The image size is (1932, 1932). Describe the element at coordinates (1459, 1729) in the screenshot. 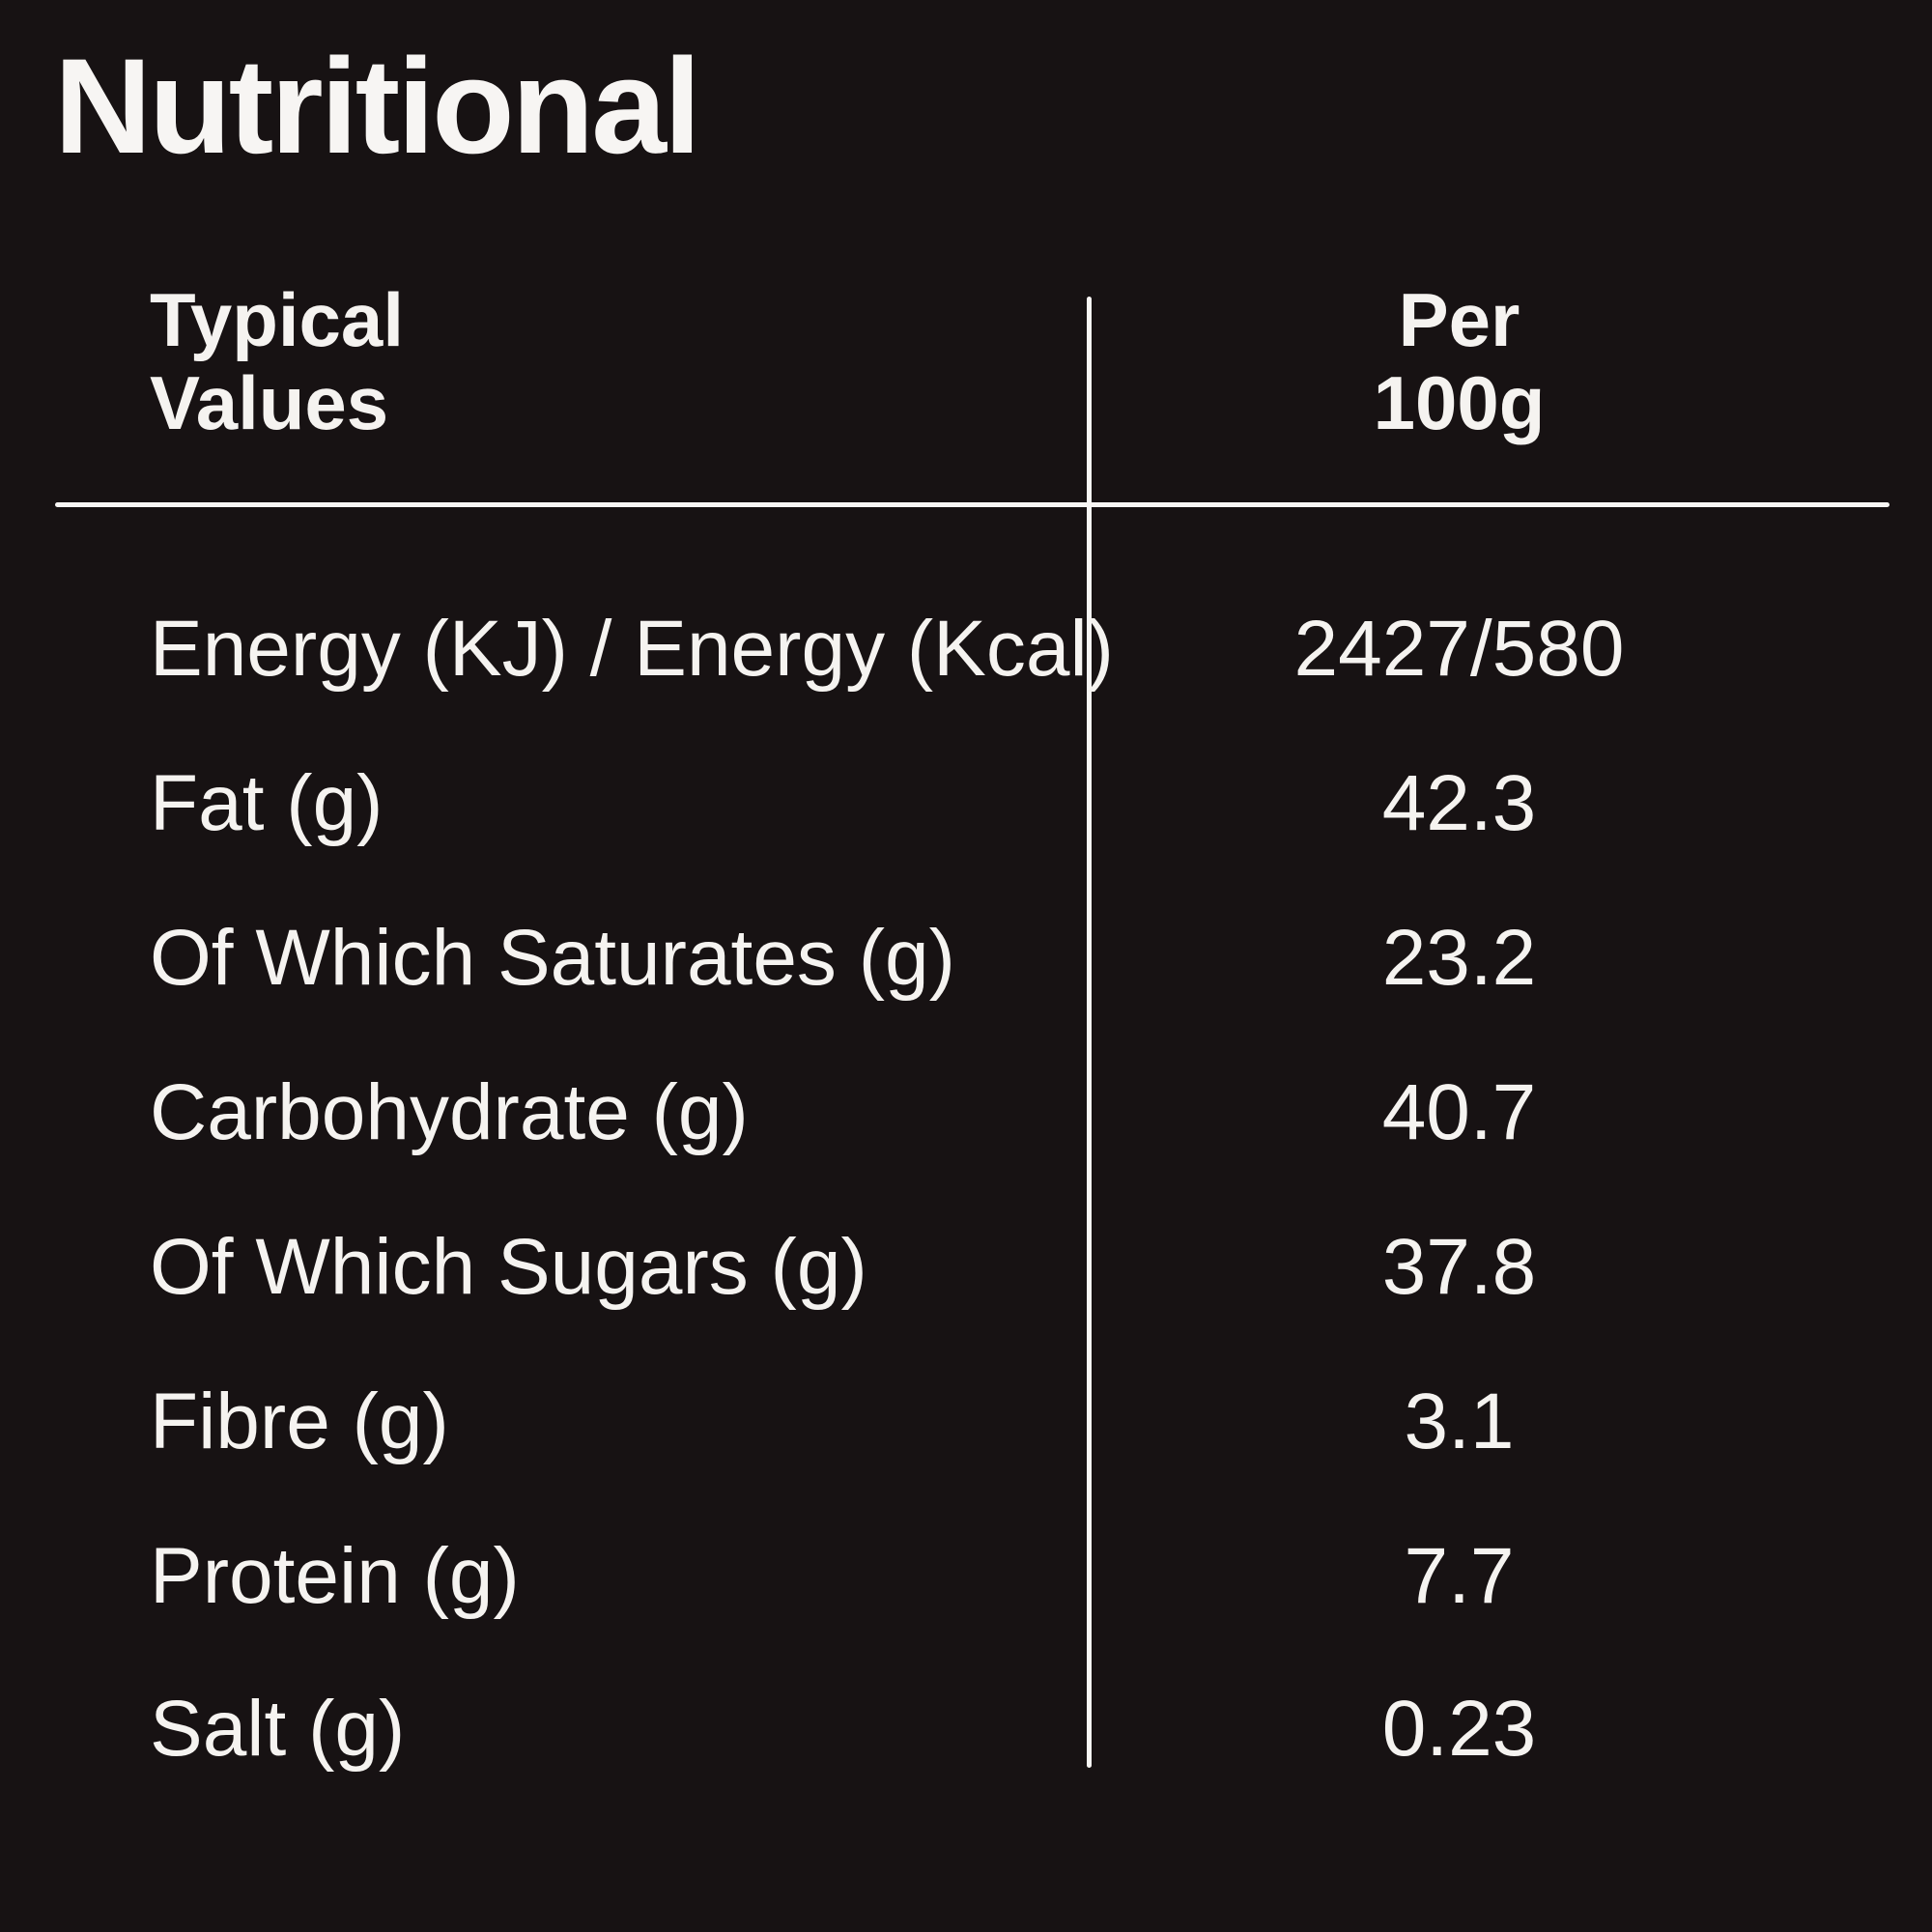

I see `row-value: 0.23` at that location.